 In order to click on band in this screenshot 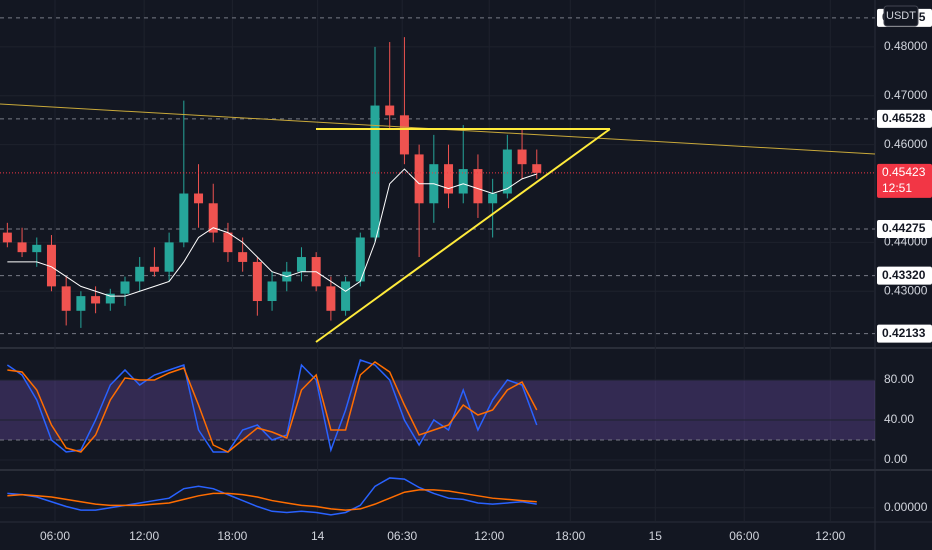, I will do `click(437, 410)`.